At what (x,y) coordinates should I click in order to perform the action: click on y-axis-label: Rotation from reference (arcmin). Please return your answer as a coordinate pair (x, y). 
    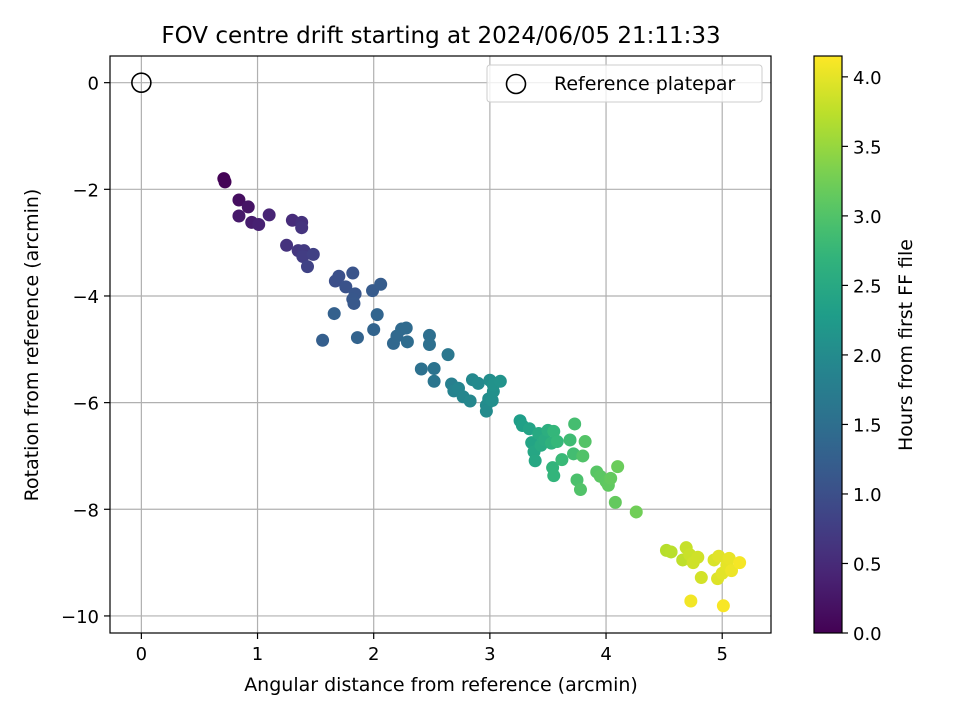
    Looking at the image, I should click on (32, 345).